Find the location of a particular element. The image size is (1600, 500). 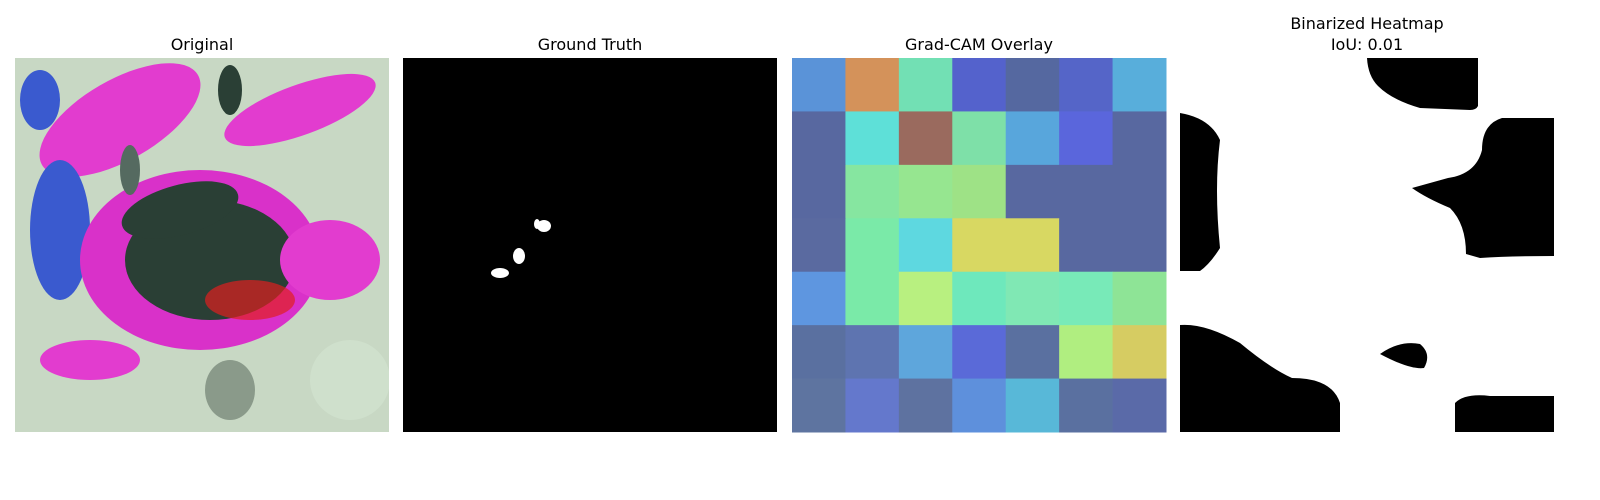

panel-title: Ground Truth is located at coordinates (590, 44).